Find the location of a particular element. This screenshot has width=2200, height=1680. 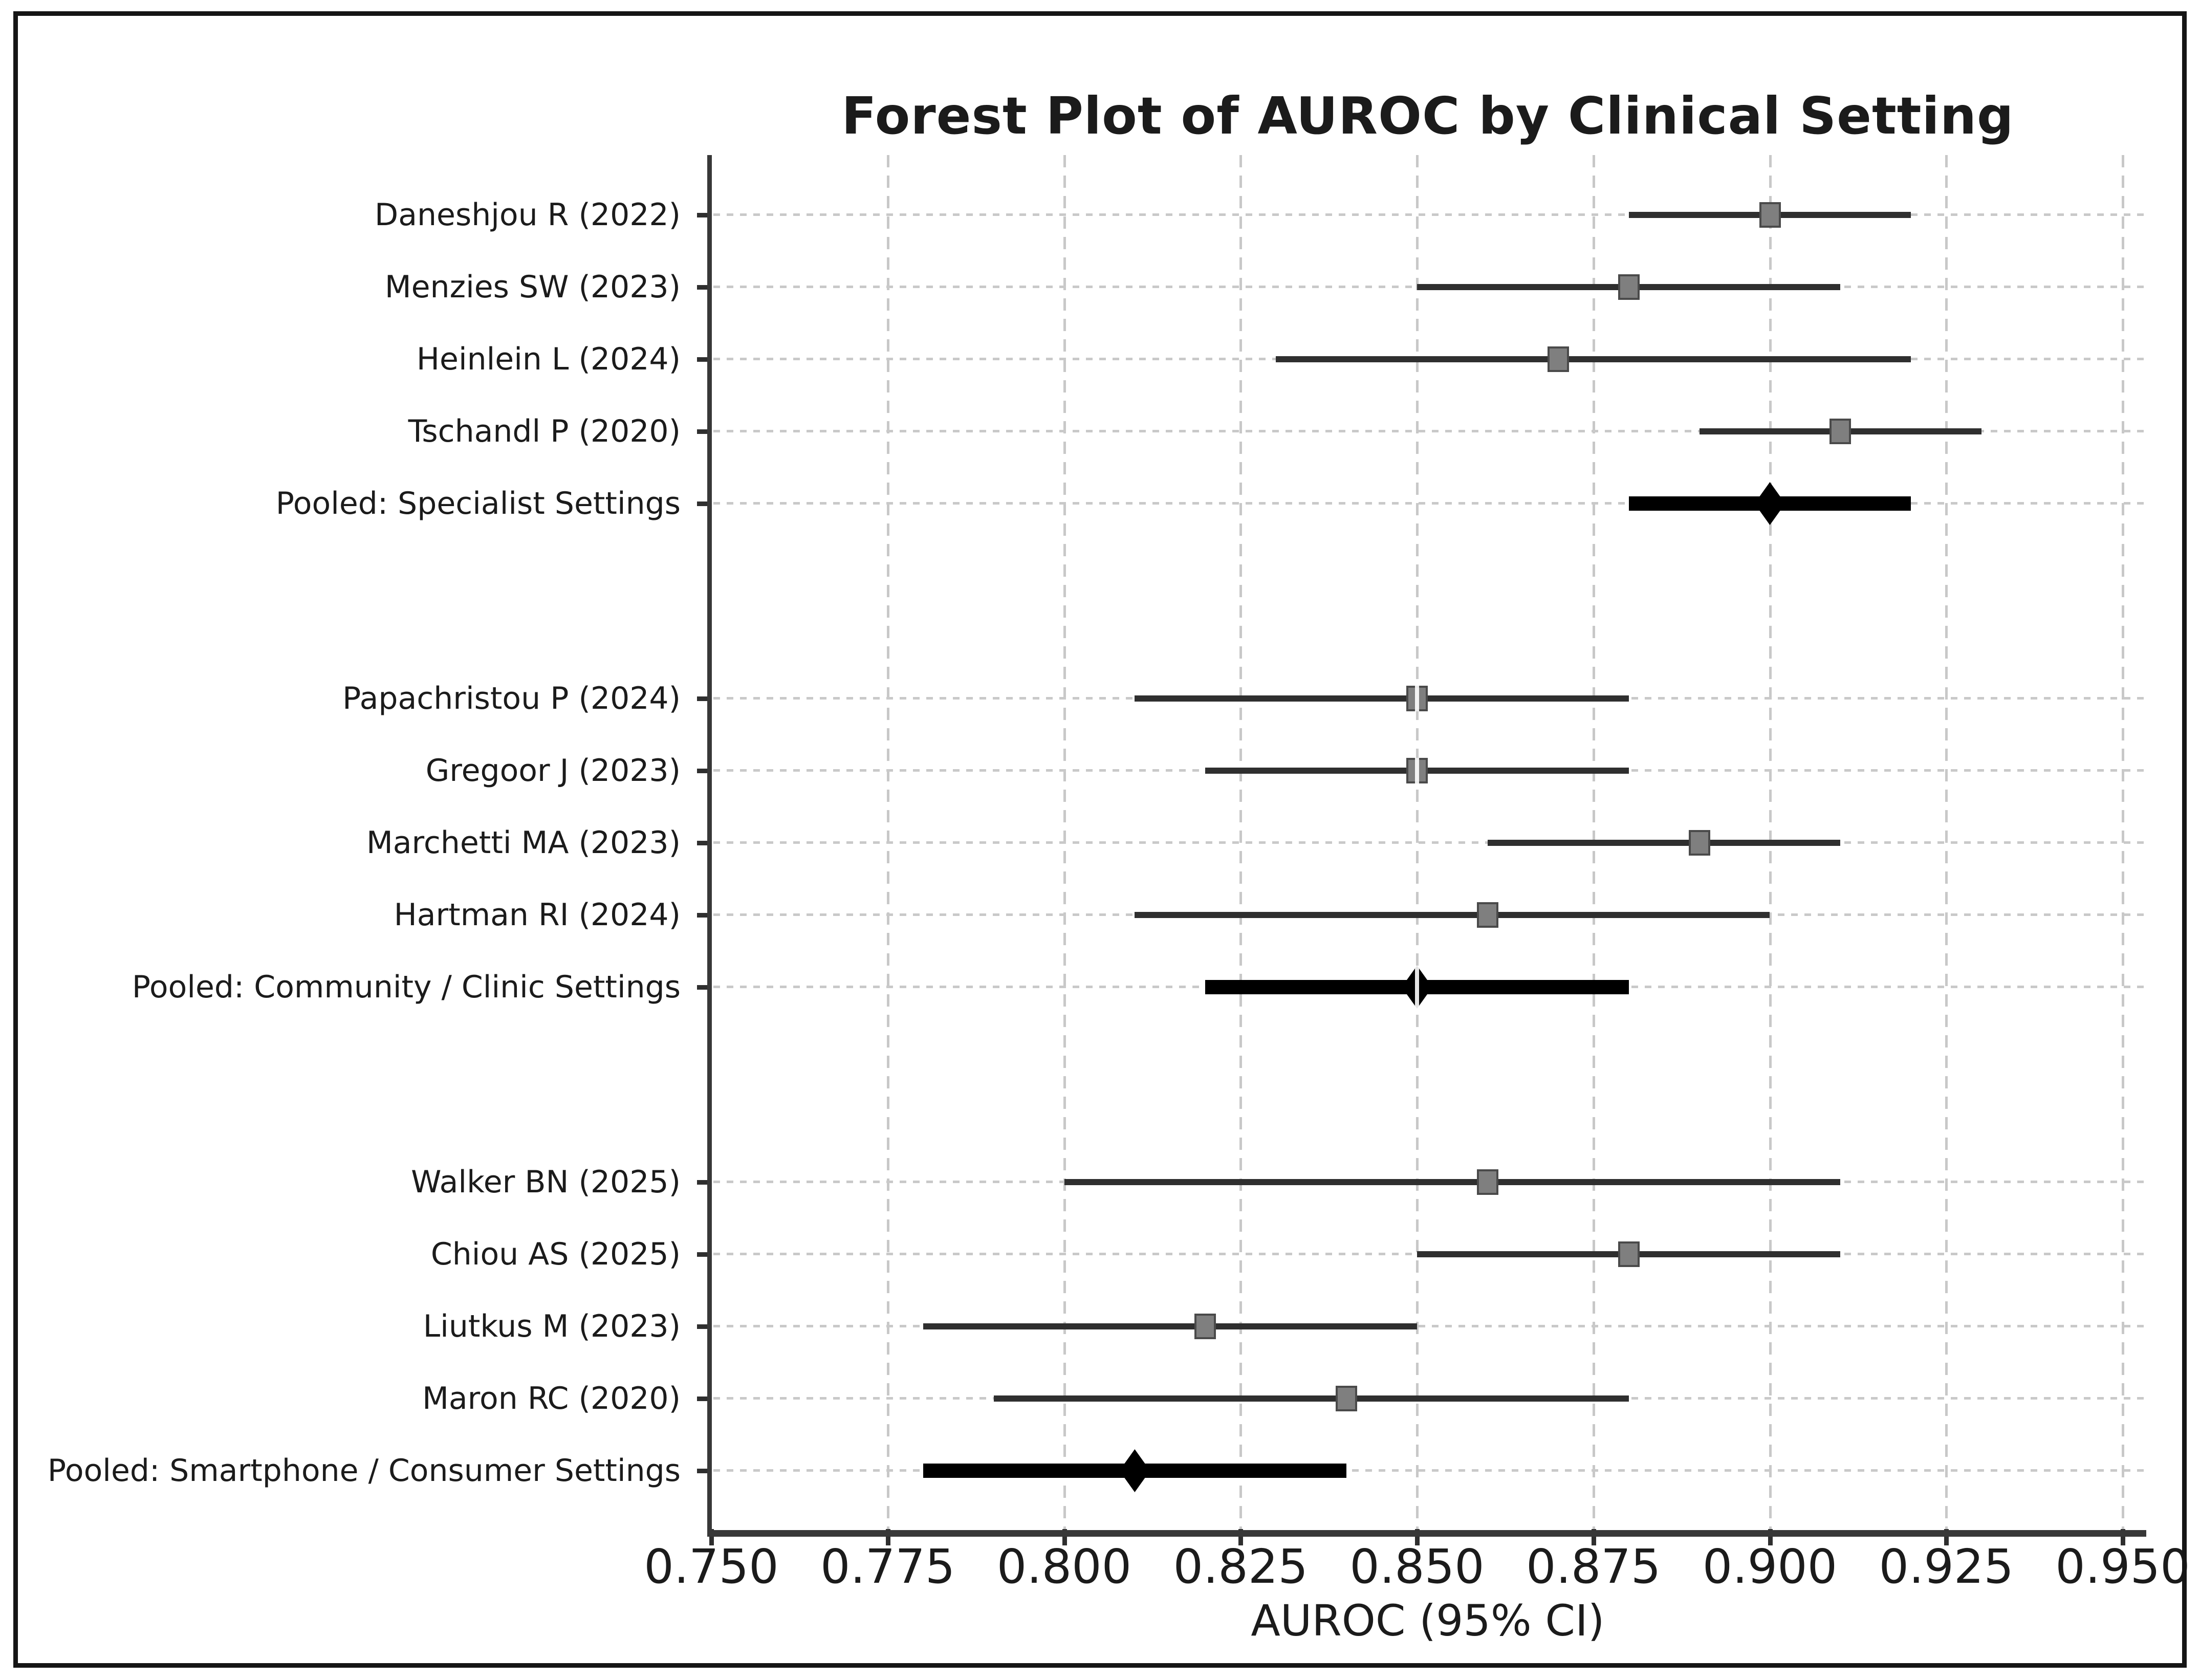

x-tick-0.925 is located at coordinates (1946, 1537).